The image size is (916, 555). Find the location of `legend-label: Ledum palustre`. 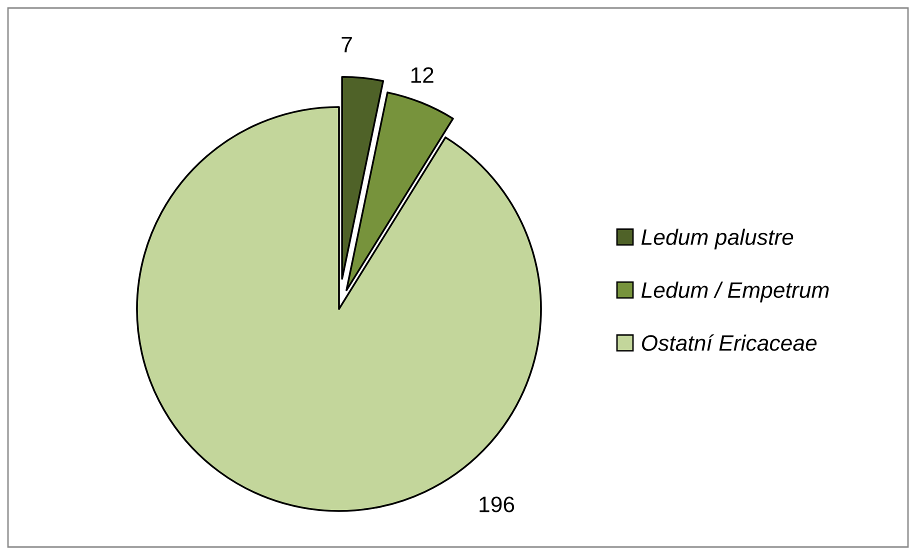

legend-label: Ledum palustre is located at coordinates (717, 239).